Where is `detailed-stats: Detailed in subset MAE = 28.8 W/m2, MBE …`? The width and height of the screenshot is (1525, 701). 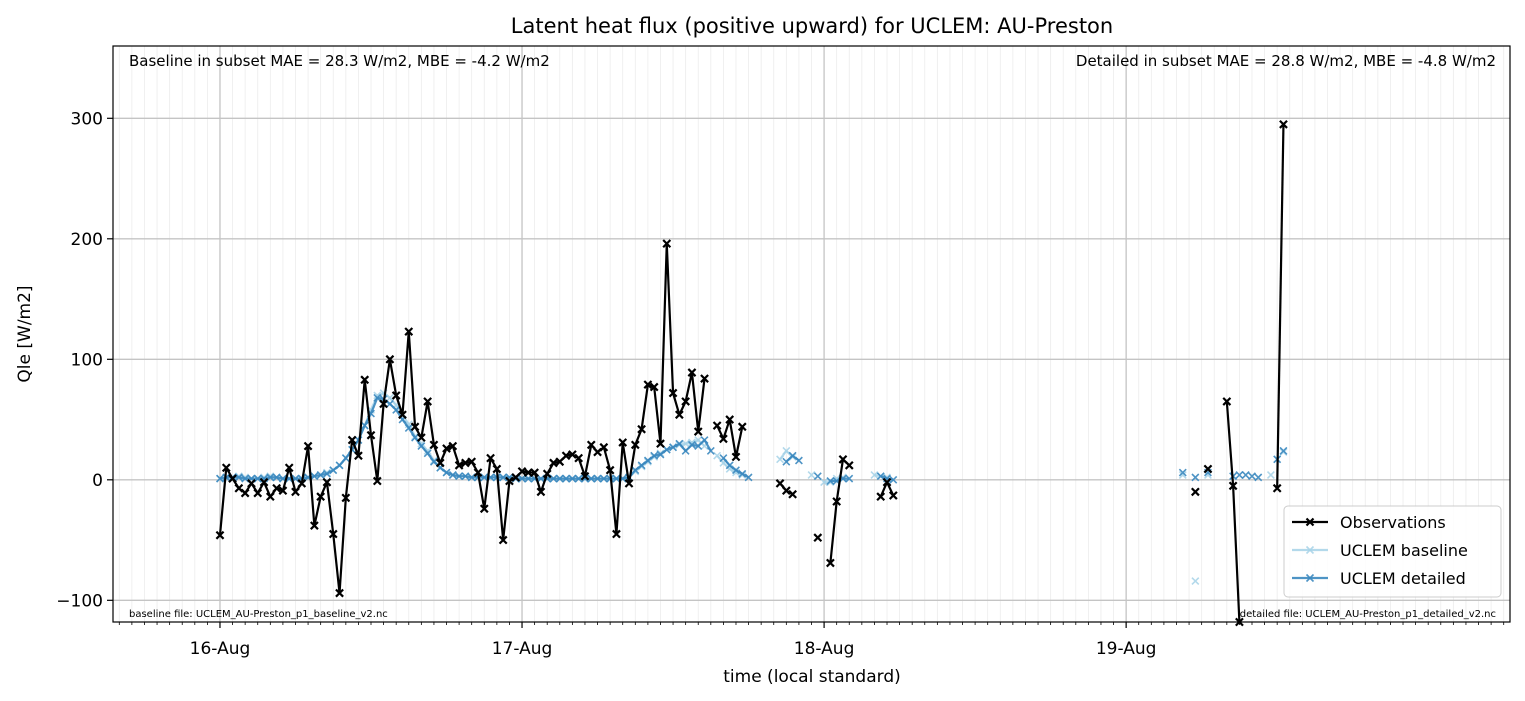 detailed-stats: Detailed in subset MAE = 28.8 W/m2, MBE … is located at coordinates (1286, 61).